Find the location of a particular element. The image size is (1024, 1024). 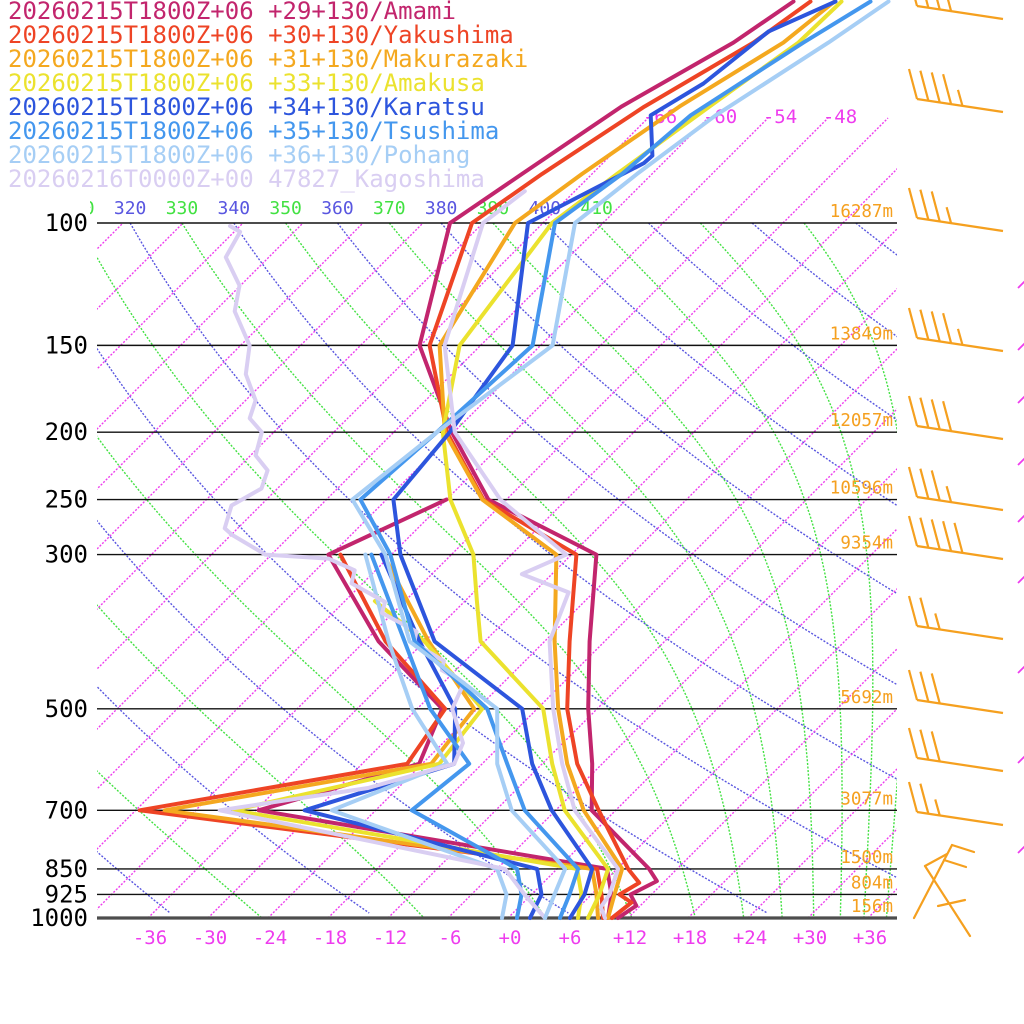

theta-label-340: 340 is located at coordinates (234, 208).